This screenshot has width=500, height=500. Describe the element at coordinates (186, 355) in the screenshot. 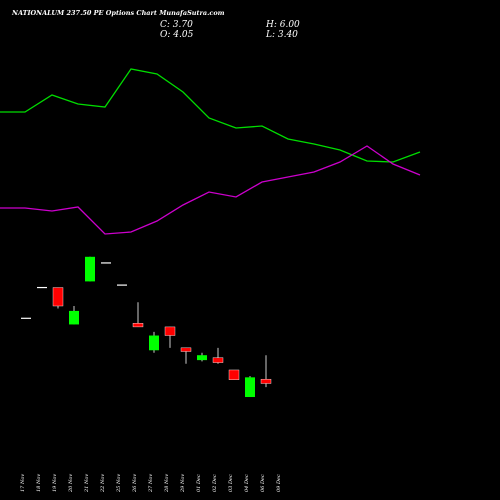

I see `candle-29-nov` at that location.